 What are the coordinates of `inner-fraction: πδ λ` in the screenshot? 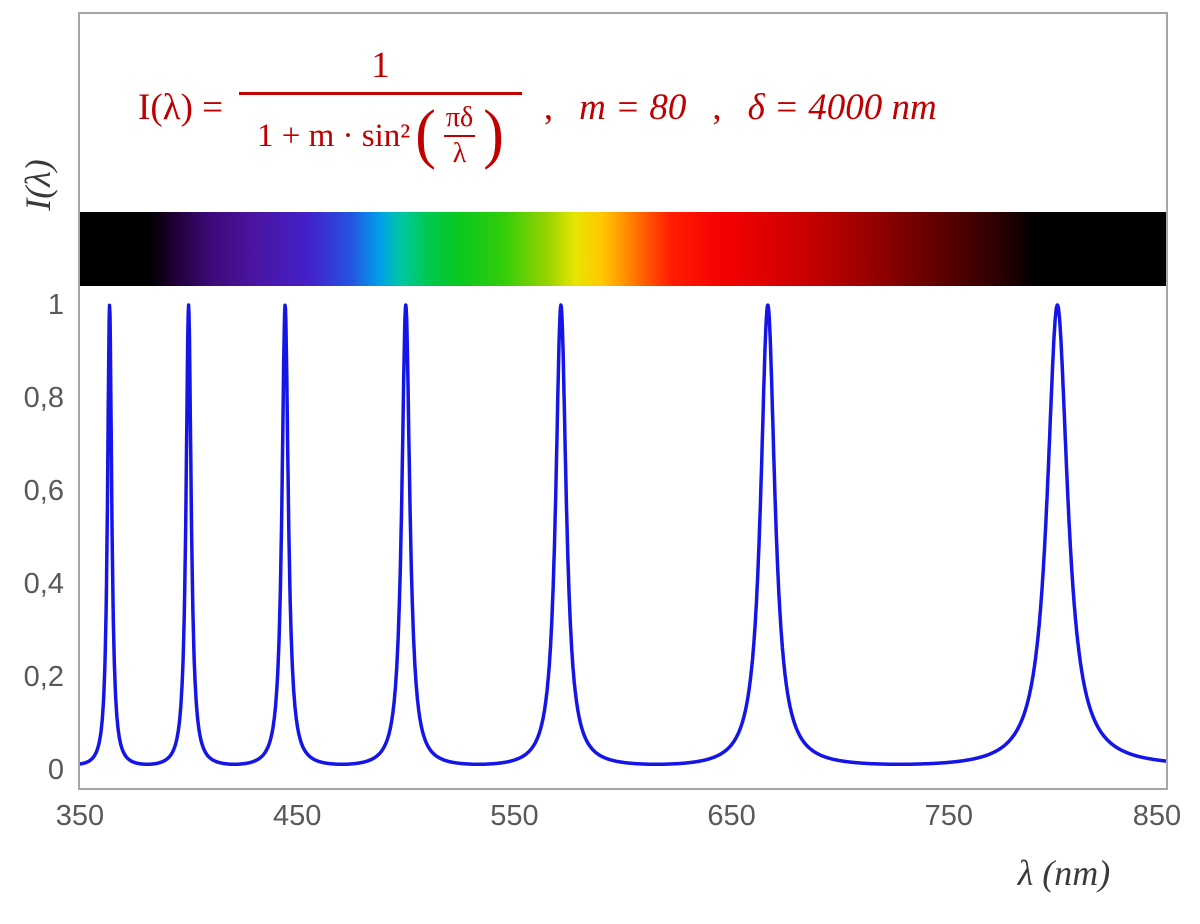 It's located at (459, 136).